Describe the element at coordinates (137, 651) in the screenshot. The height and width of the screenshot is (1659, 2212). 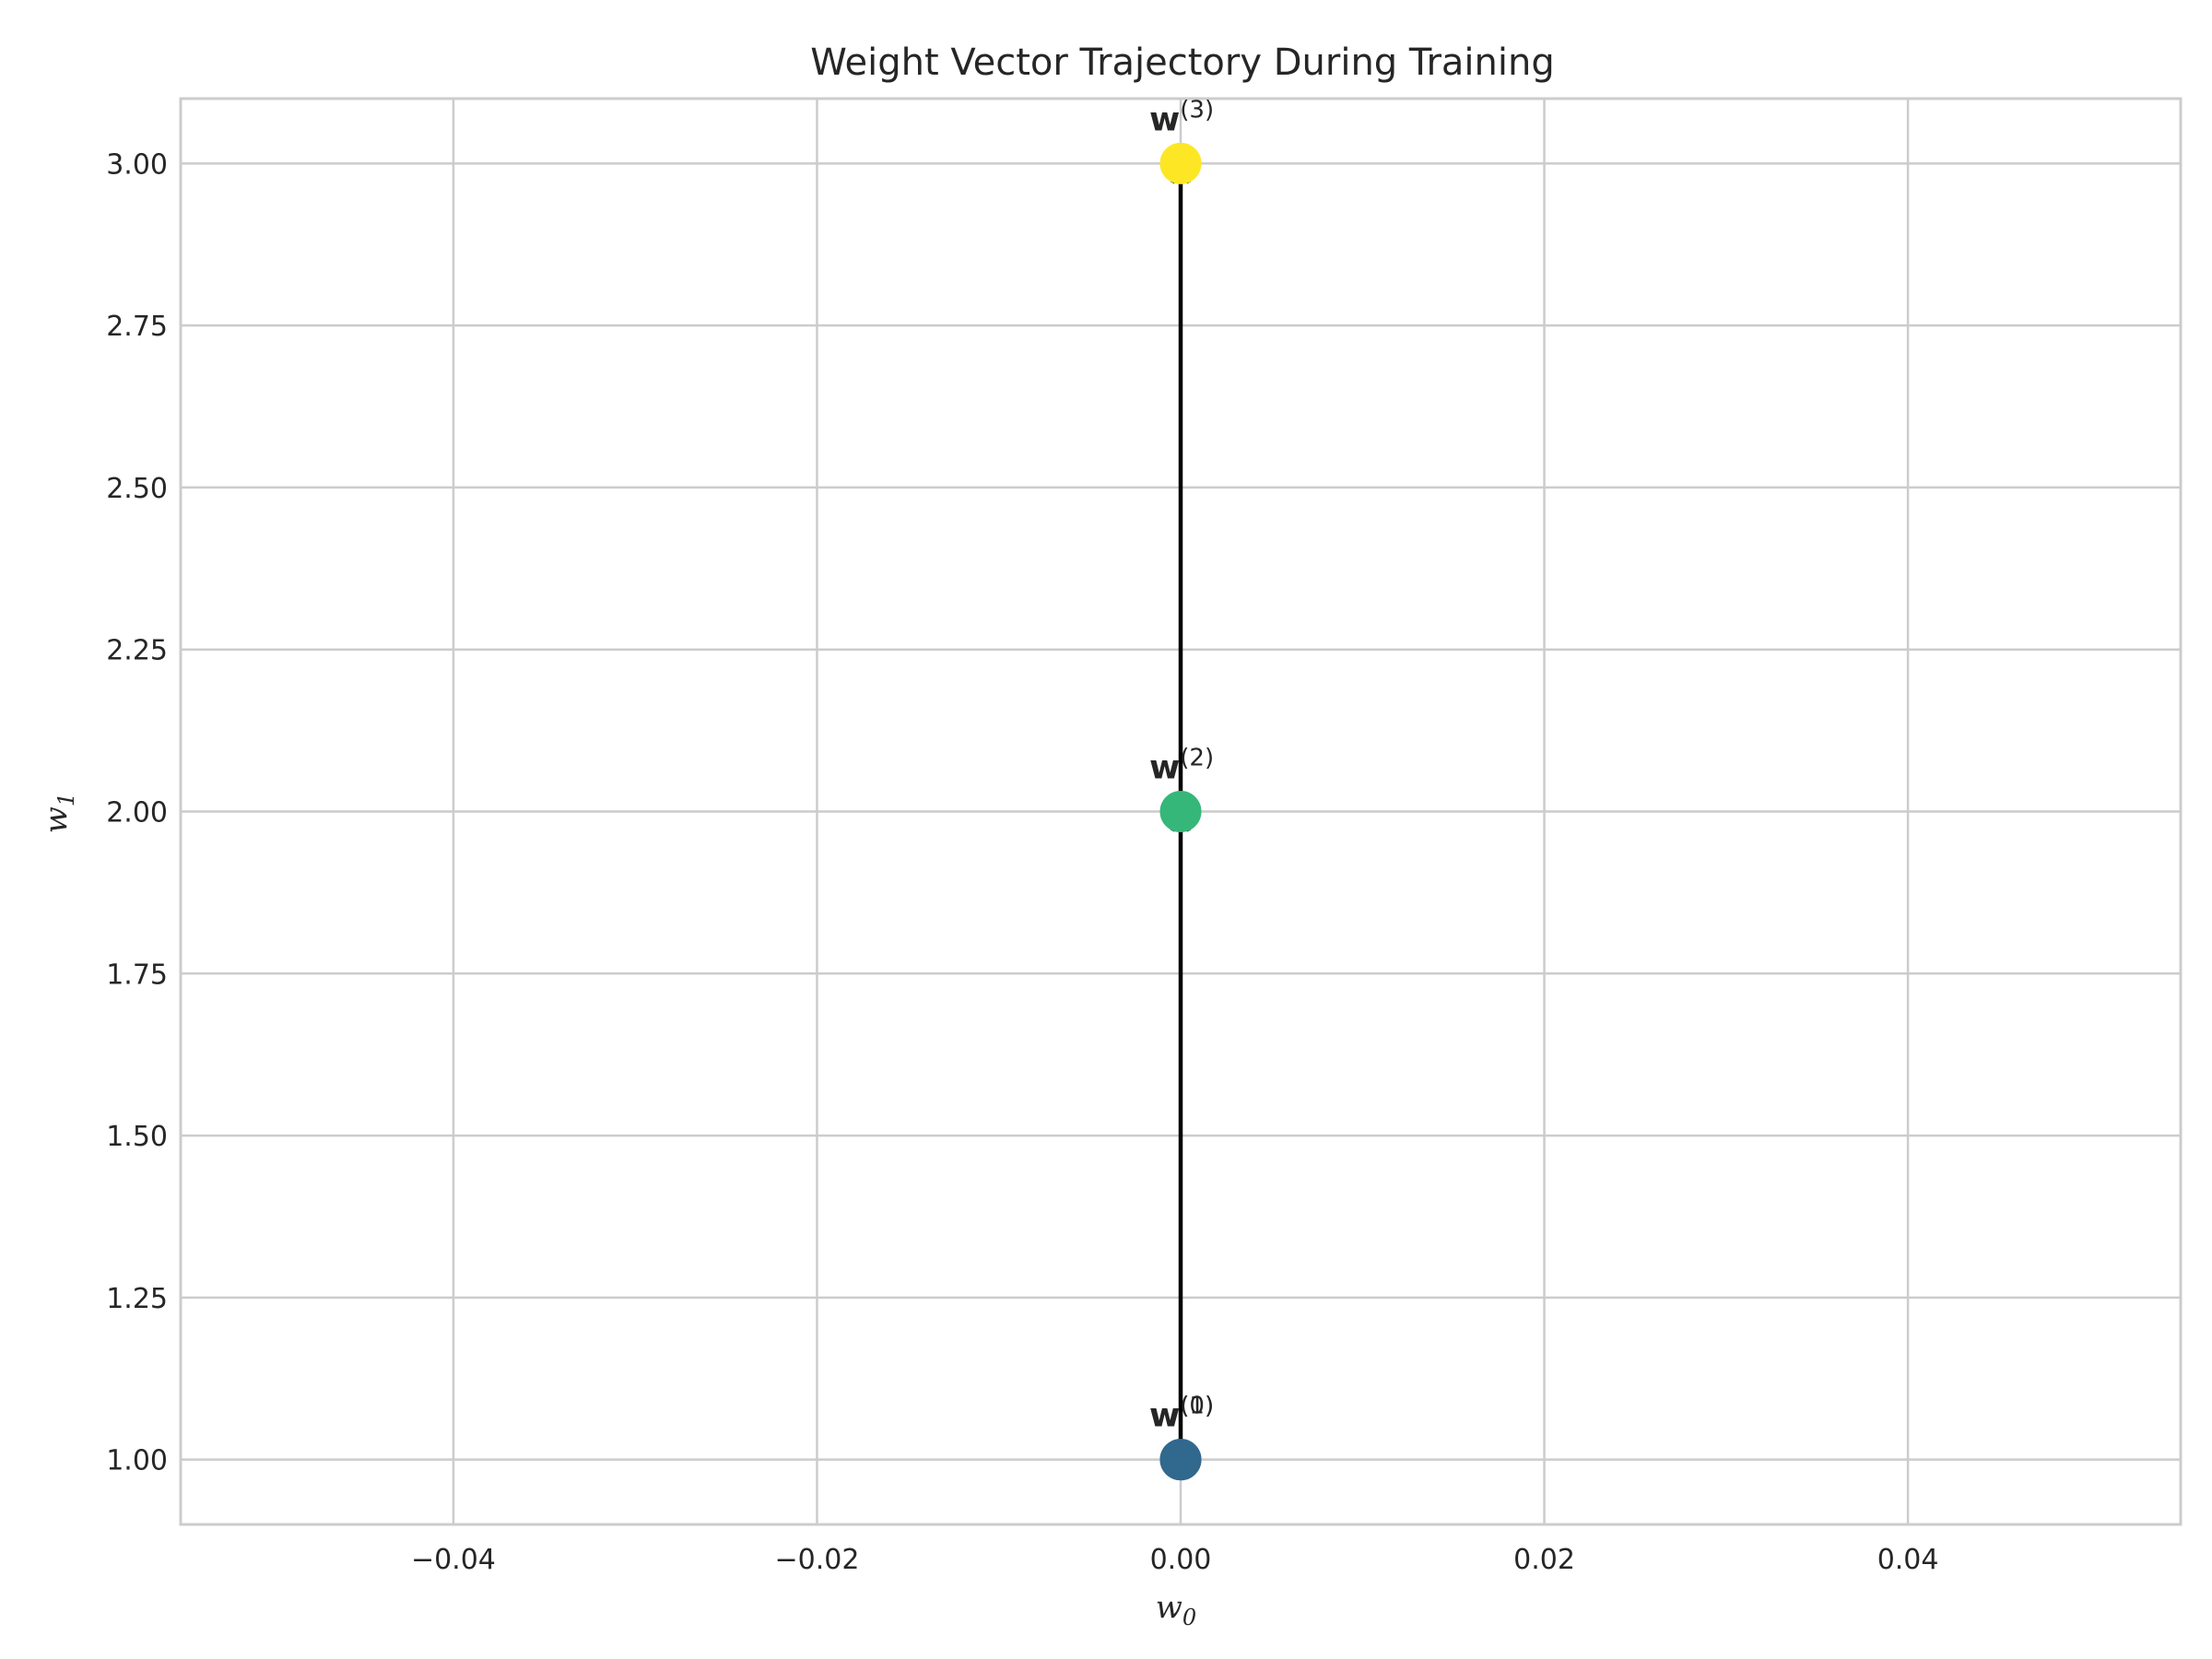
I see `y-tick-label: 2.25` at that location.